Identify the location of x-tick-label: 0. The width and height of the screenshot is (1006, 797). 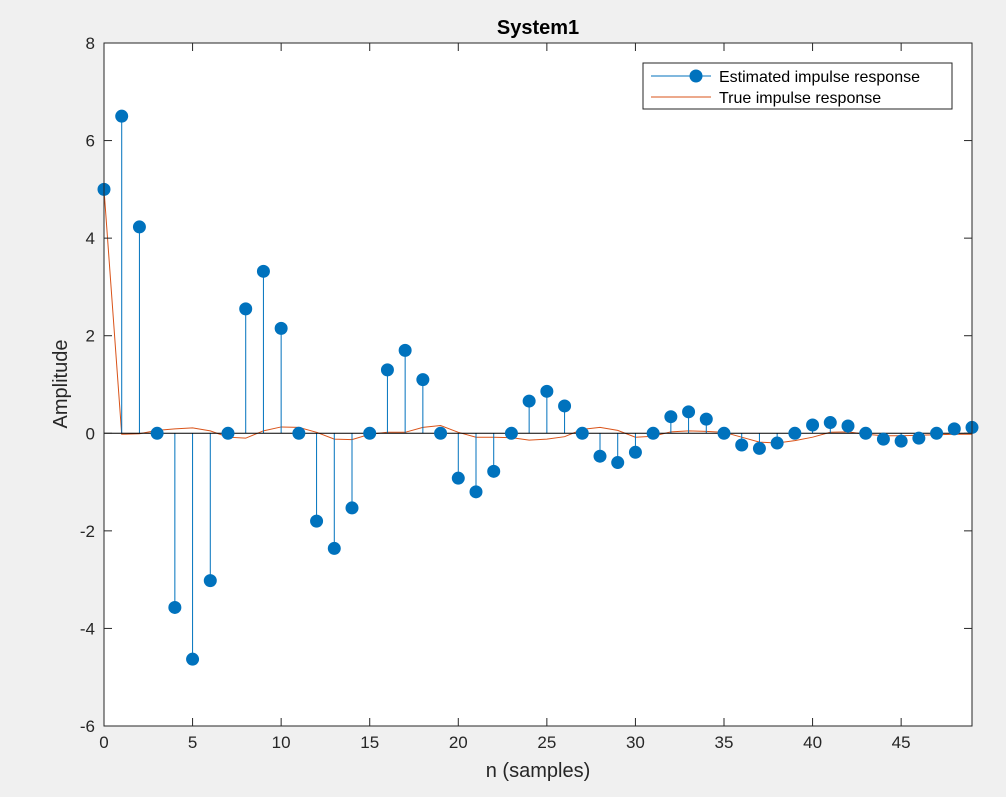
(103, 742).